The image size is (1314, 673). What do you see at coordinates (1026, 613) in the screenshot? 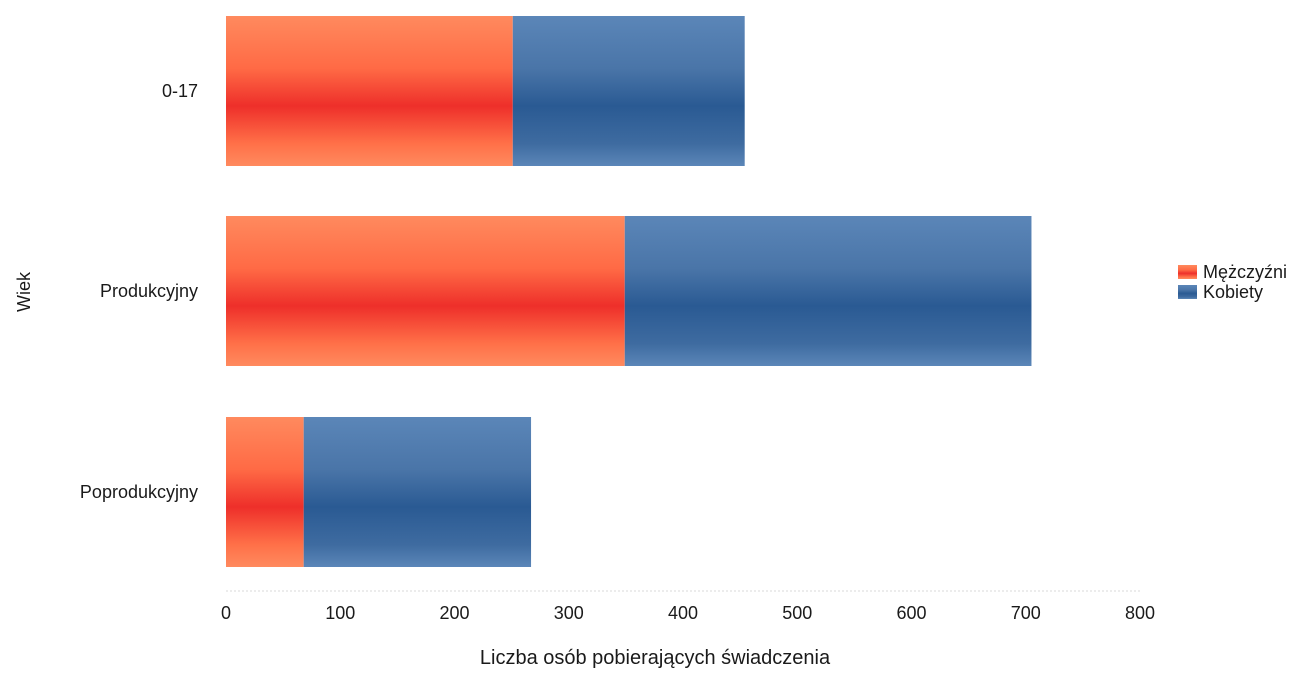
I see `x-tick-label: 700` at bounding box center [1026, 613].